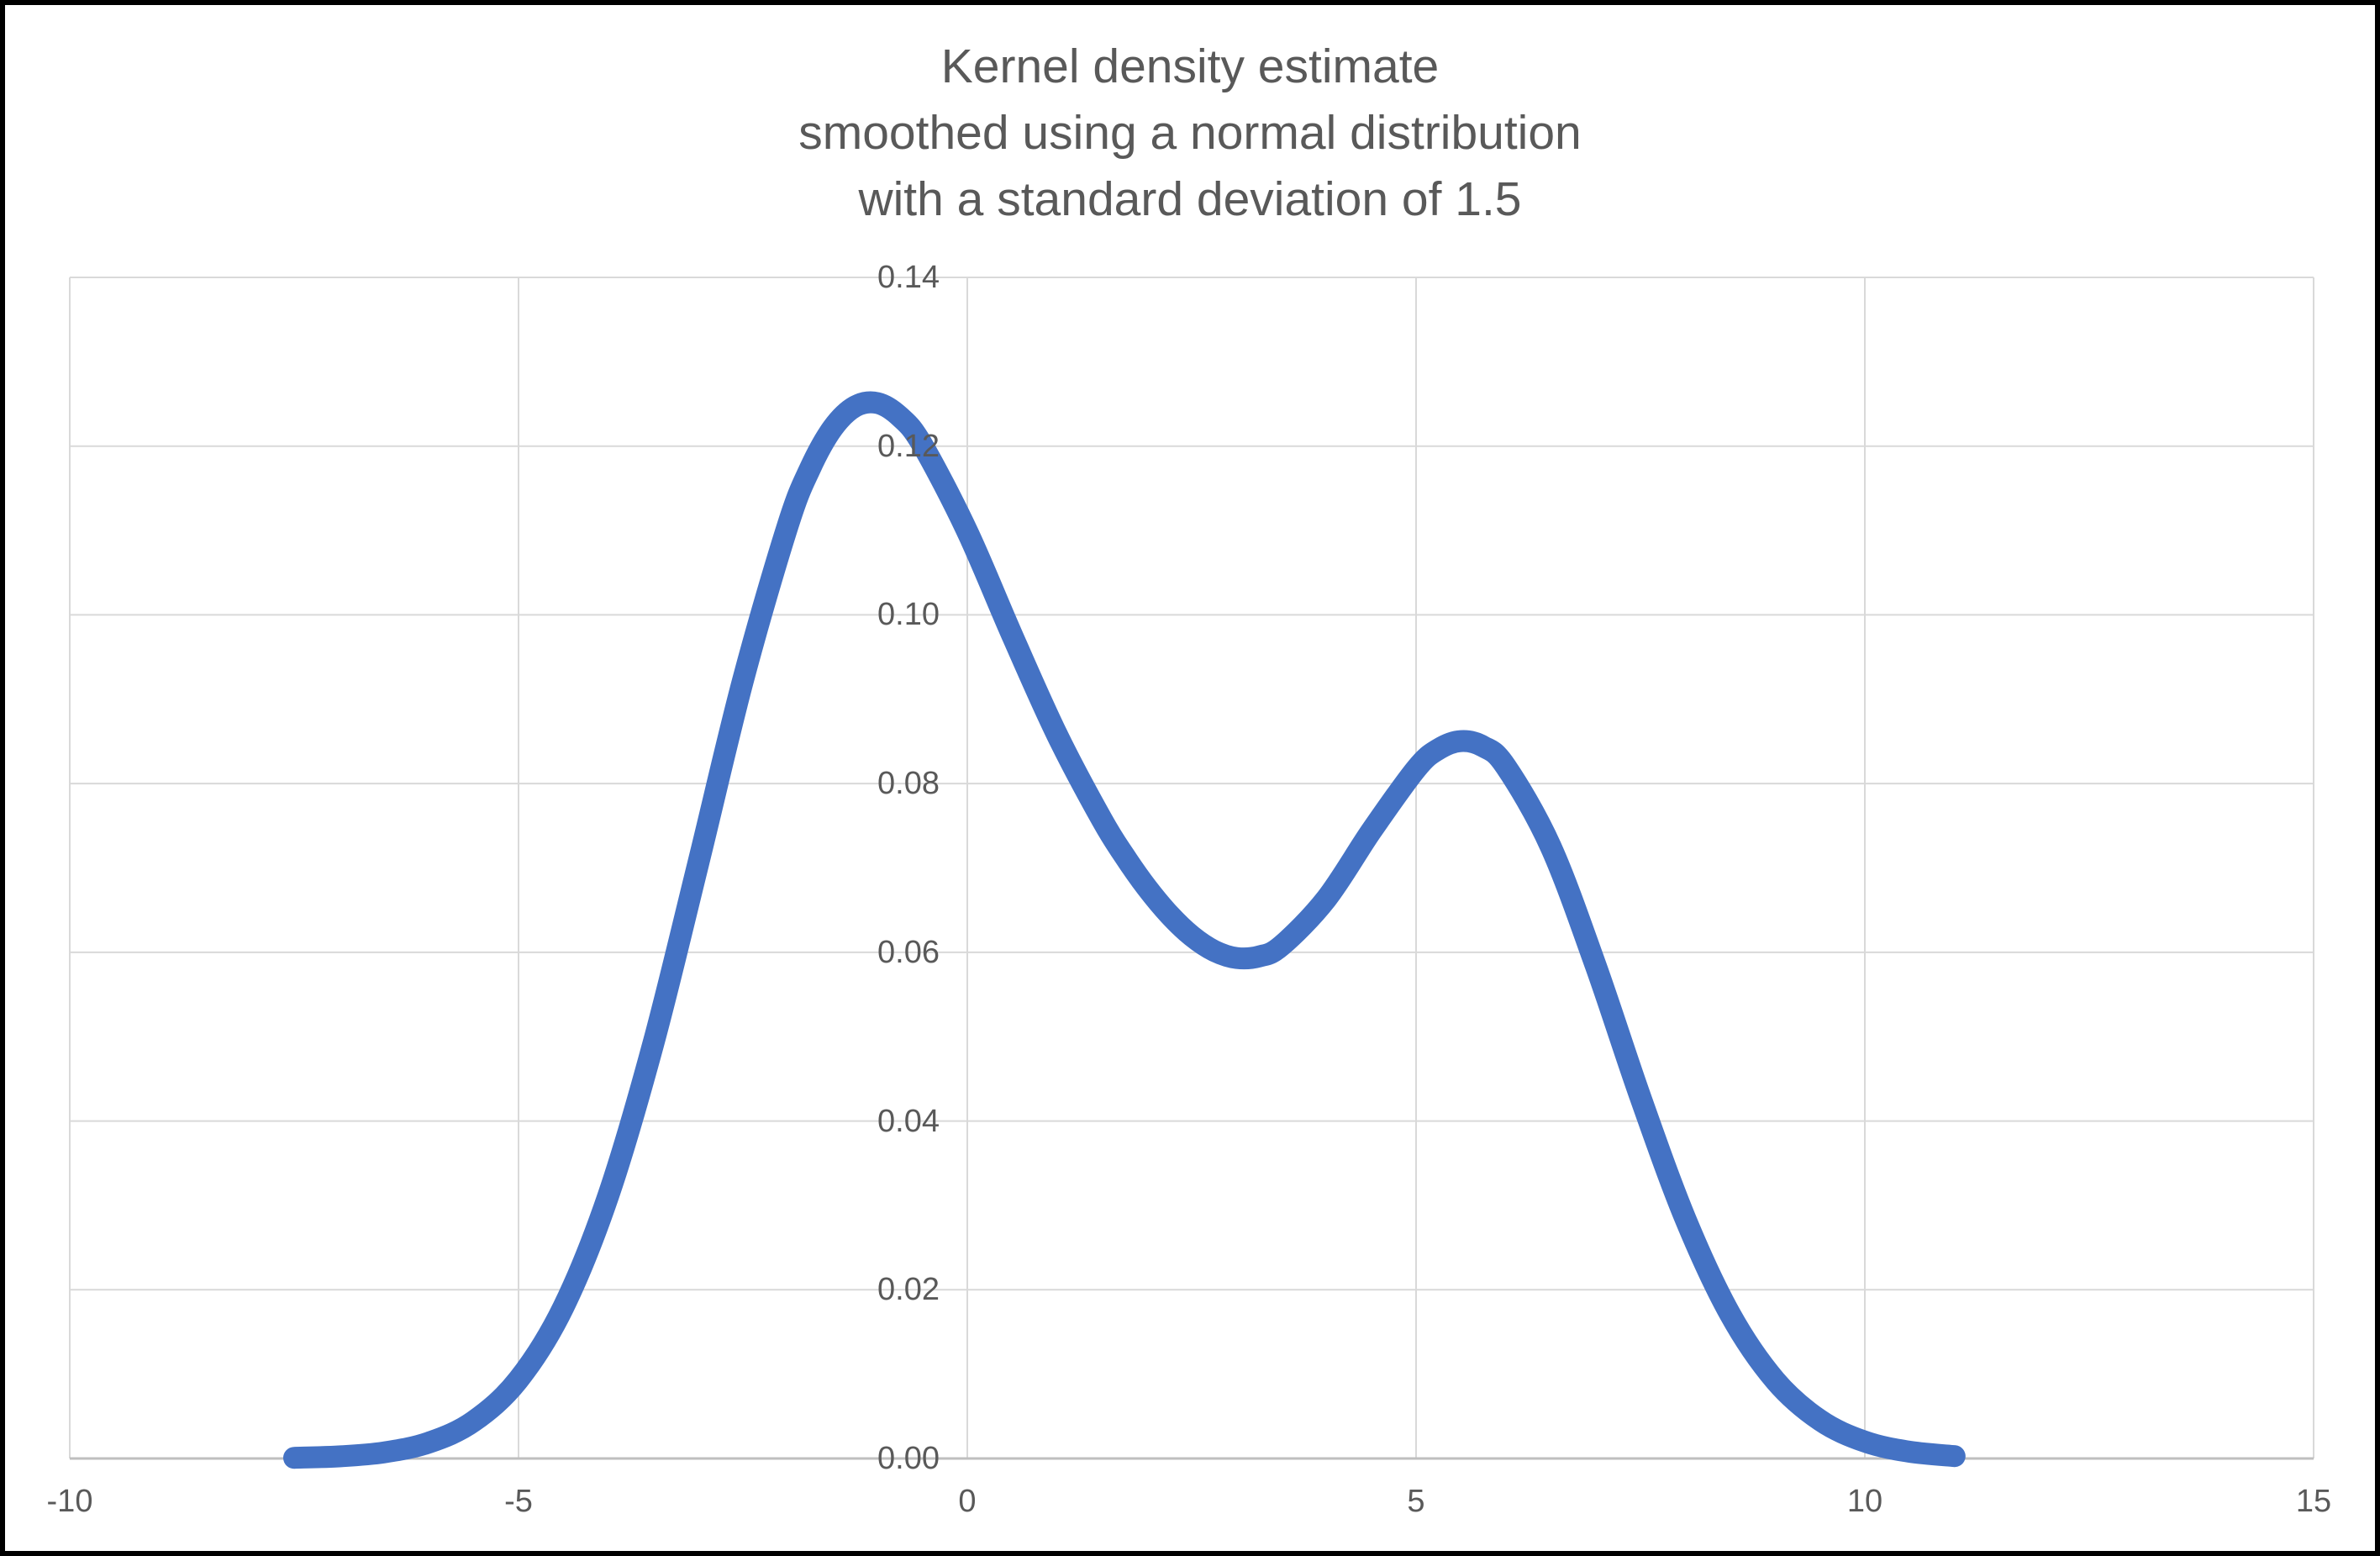  What do you see at coordinates (908, 952) in the screenshot?
I see `y-tick-label: 0.06` at bounding box center [908, 952].